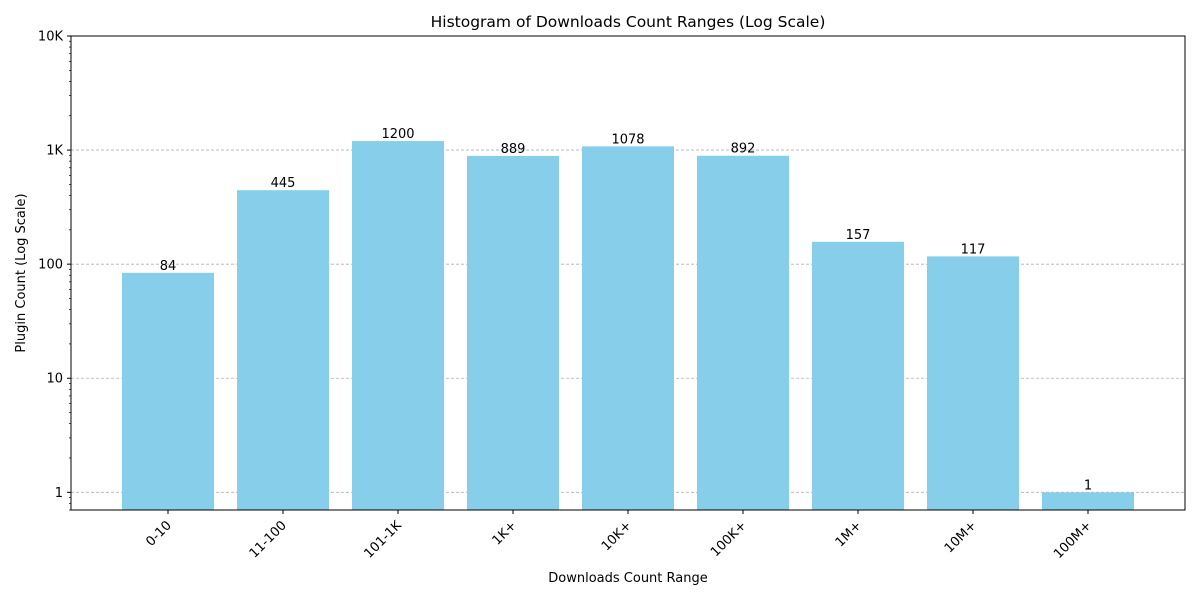 The width and height of the screenshot is (1200, 600). Describe the element at coordinates (513, 149) in the screenshot. I see `bar-value-label: 889` at that location.